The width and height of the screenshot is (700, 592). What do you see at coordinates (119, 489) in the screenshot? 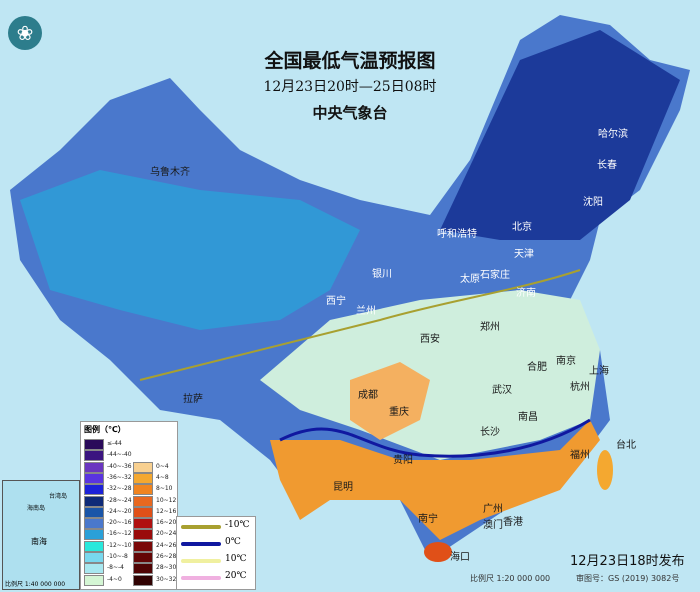
I see `legend-label: -32~-28` at bounding box center [119, 489].